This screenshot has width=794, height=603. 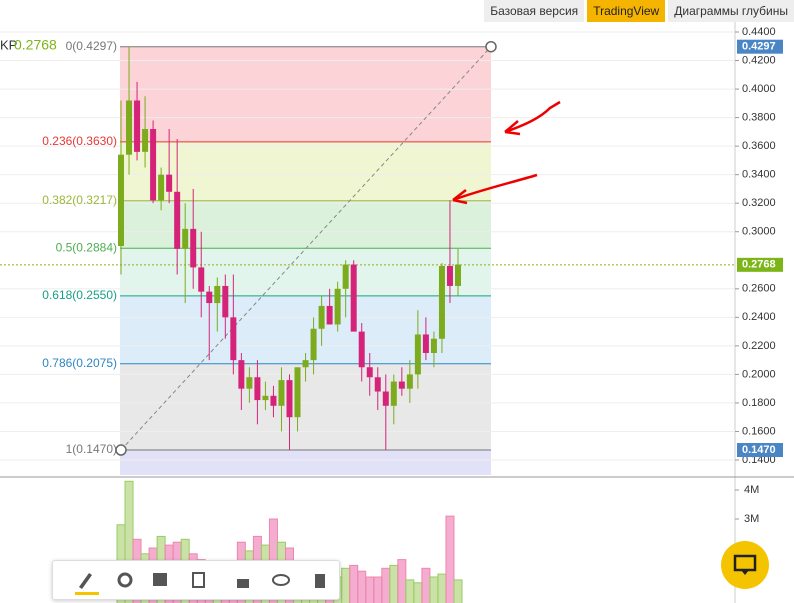 What do you see at coordinates (759, 60) in the screenshot?
I see `y-tick-label: 0.4200` at bounding box center [759, 60].